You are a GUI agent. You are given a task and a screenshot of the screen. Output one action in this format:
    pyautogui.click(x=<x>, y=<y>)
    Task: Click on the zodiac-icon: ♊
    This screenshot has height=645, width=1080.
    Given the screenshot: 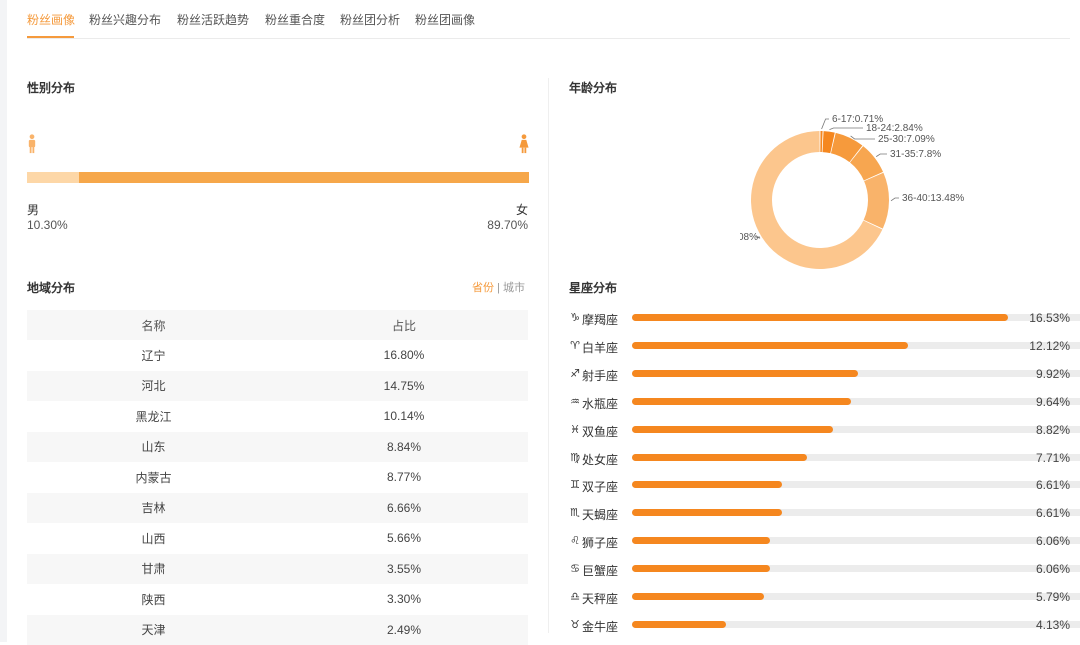 What is the action you would take?
    pyautogui.click(x=575, y=484)
    